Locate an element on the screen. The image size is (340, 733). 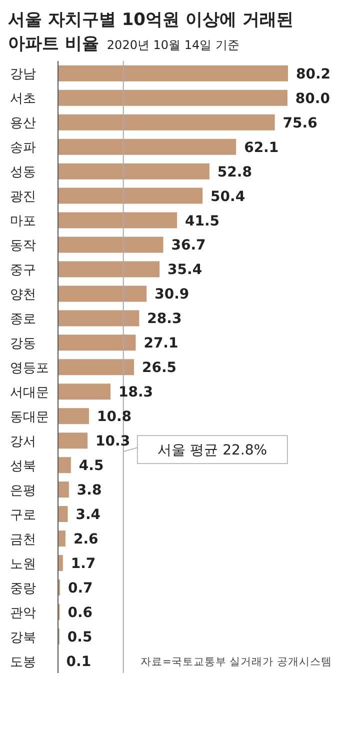
data-label: 28.3 is located at coordinates (164, 319).